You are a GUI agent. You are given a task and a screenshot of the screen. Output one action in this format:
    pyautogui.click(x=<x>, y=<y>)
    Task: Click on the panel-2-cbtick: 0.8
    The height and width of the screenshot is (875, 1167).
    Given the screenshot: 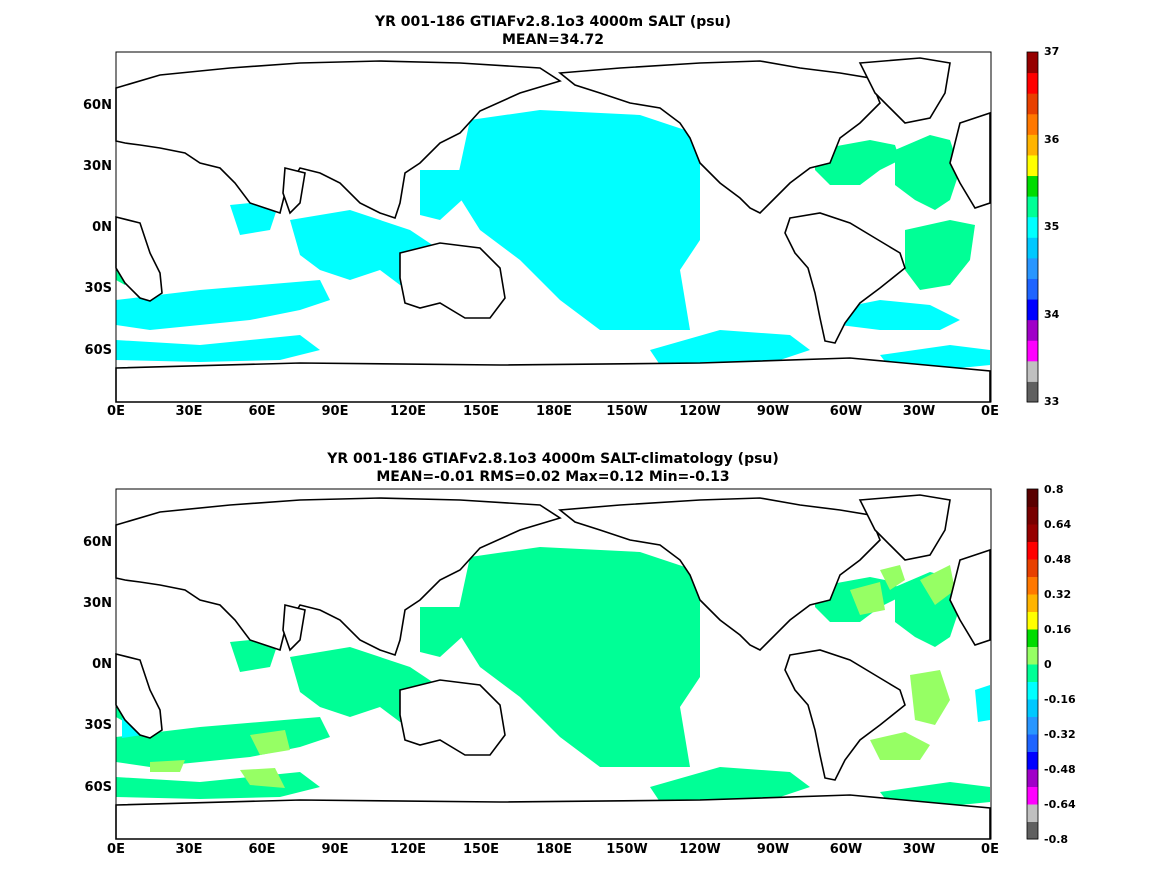 What is the action you would take?
    pyautogui.click(x=1054, y=489)
    